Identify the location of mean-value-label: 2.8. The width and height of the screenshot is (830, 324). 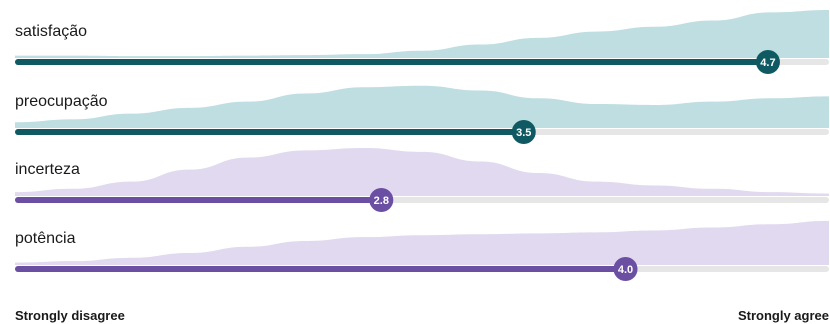
(381, 201).